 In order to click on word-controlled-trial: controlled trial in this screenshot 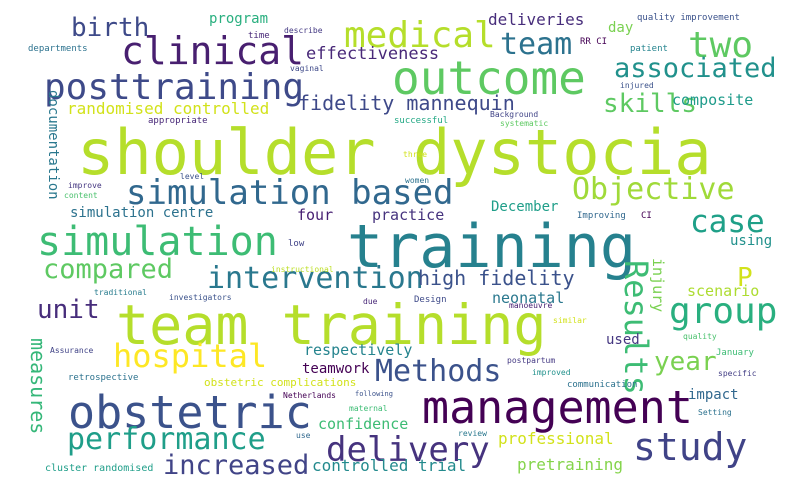, I will do `click(389, 465)`.